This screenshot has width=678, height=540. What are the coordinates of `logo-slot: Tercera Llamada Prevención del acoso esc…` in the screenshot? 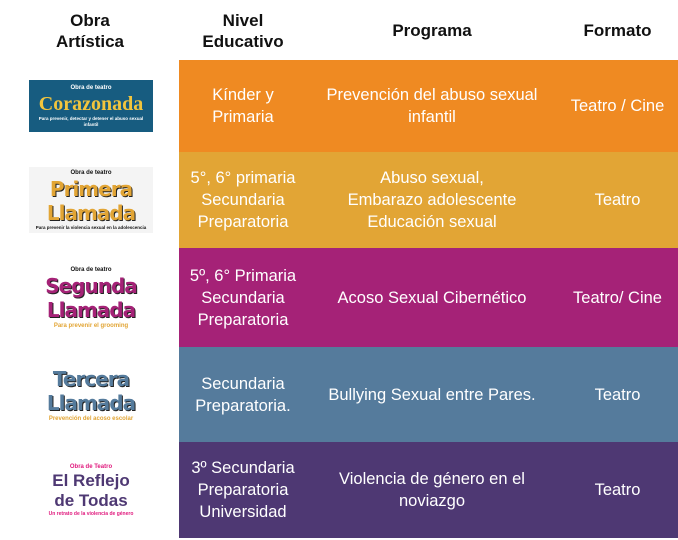 It's located at (91, 394).